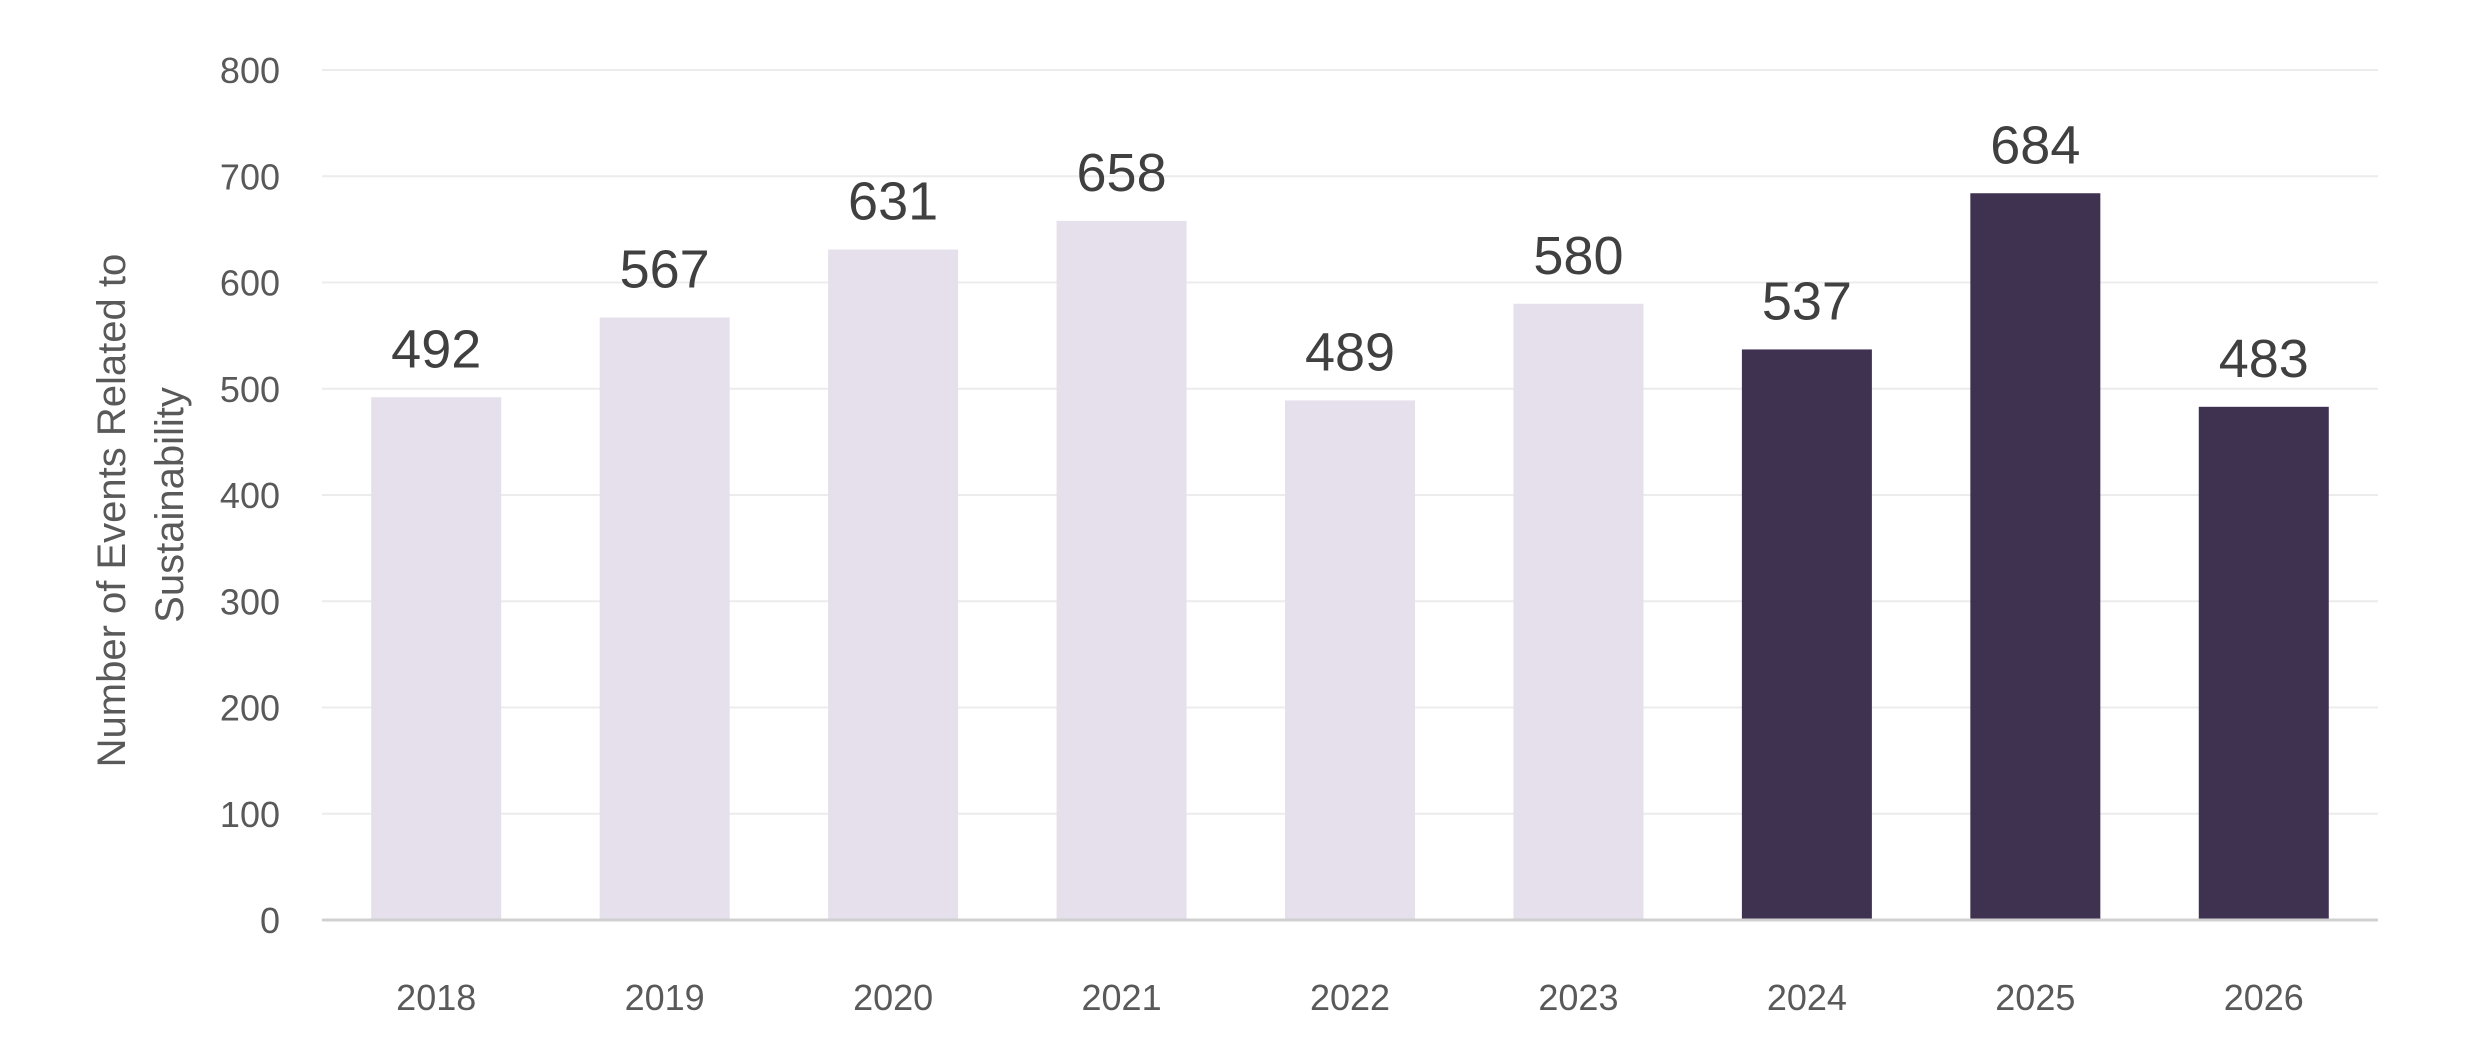  I want to click on y-tick-label: 100, so click(250, 814).